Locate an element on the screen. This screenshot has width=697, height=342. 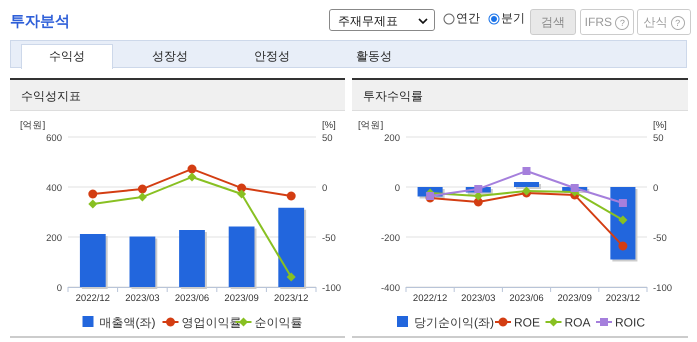
y-tick-label: 400 is located at coordinates (54, 188).